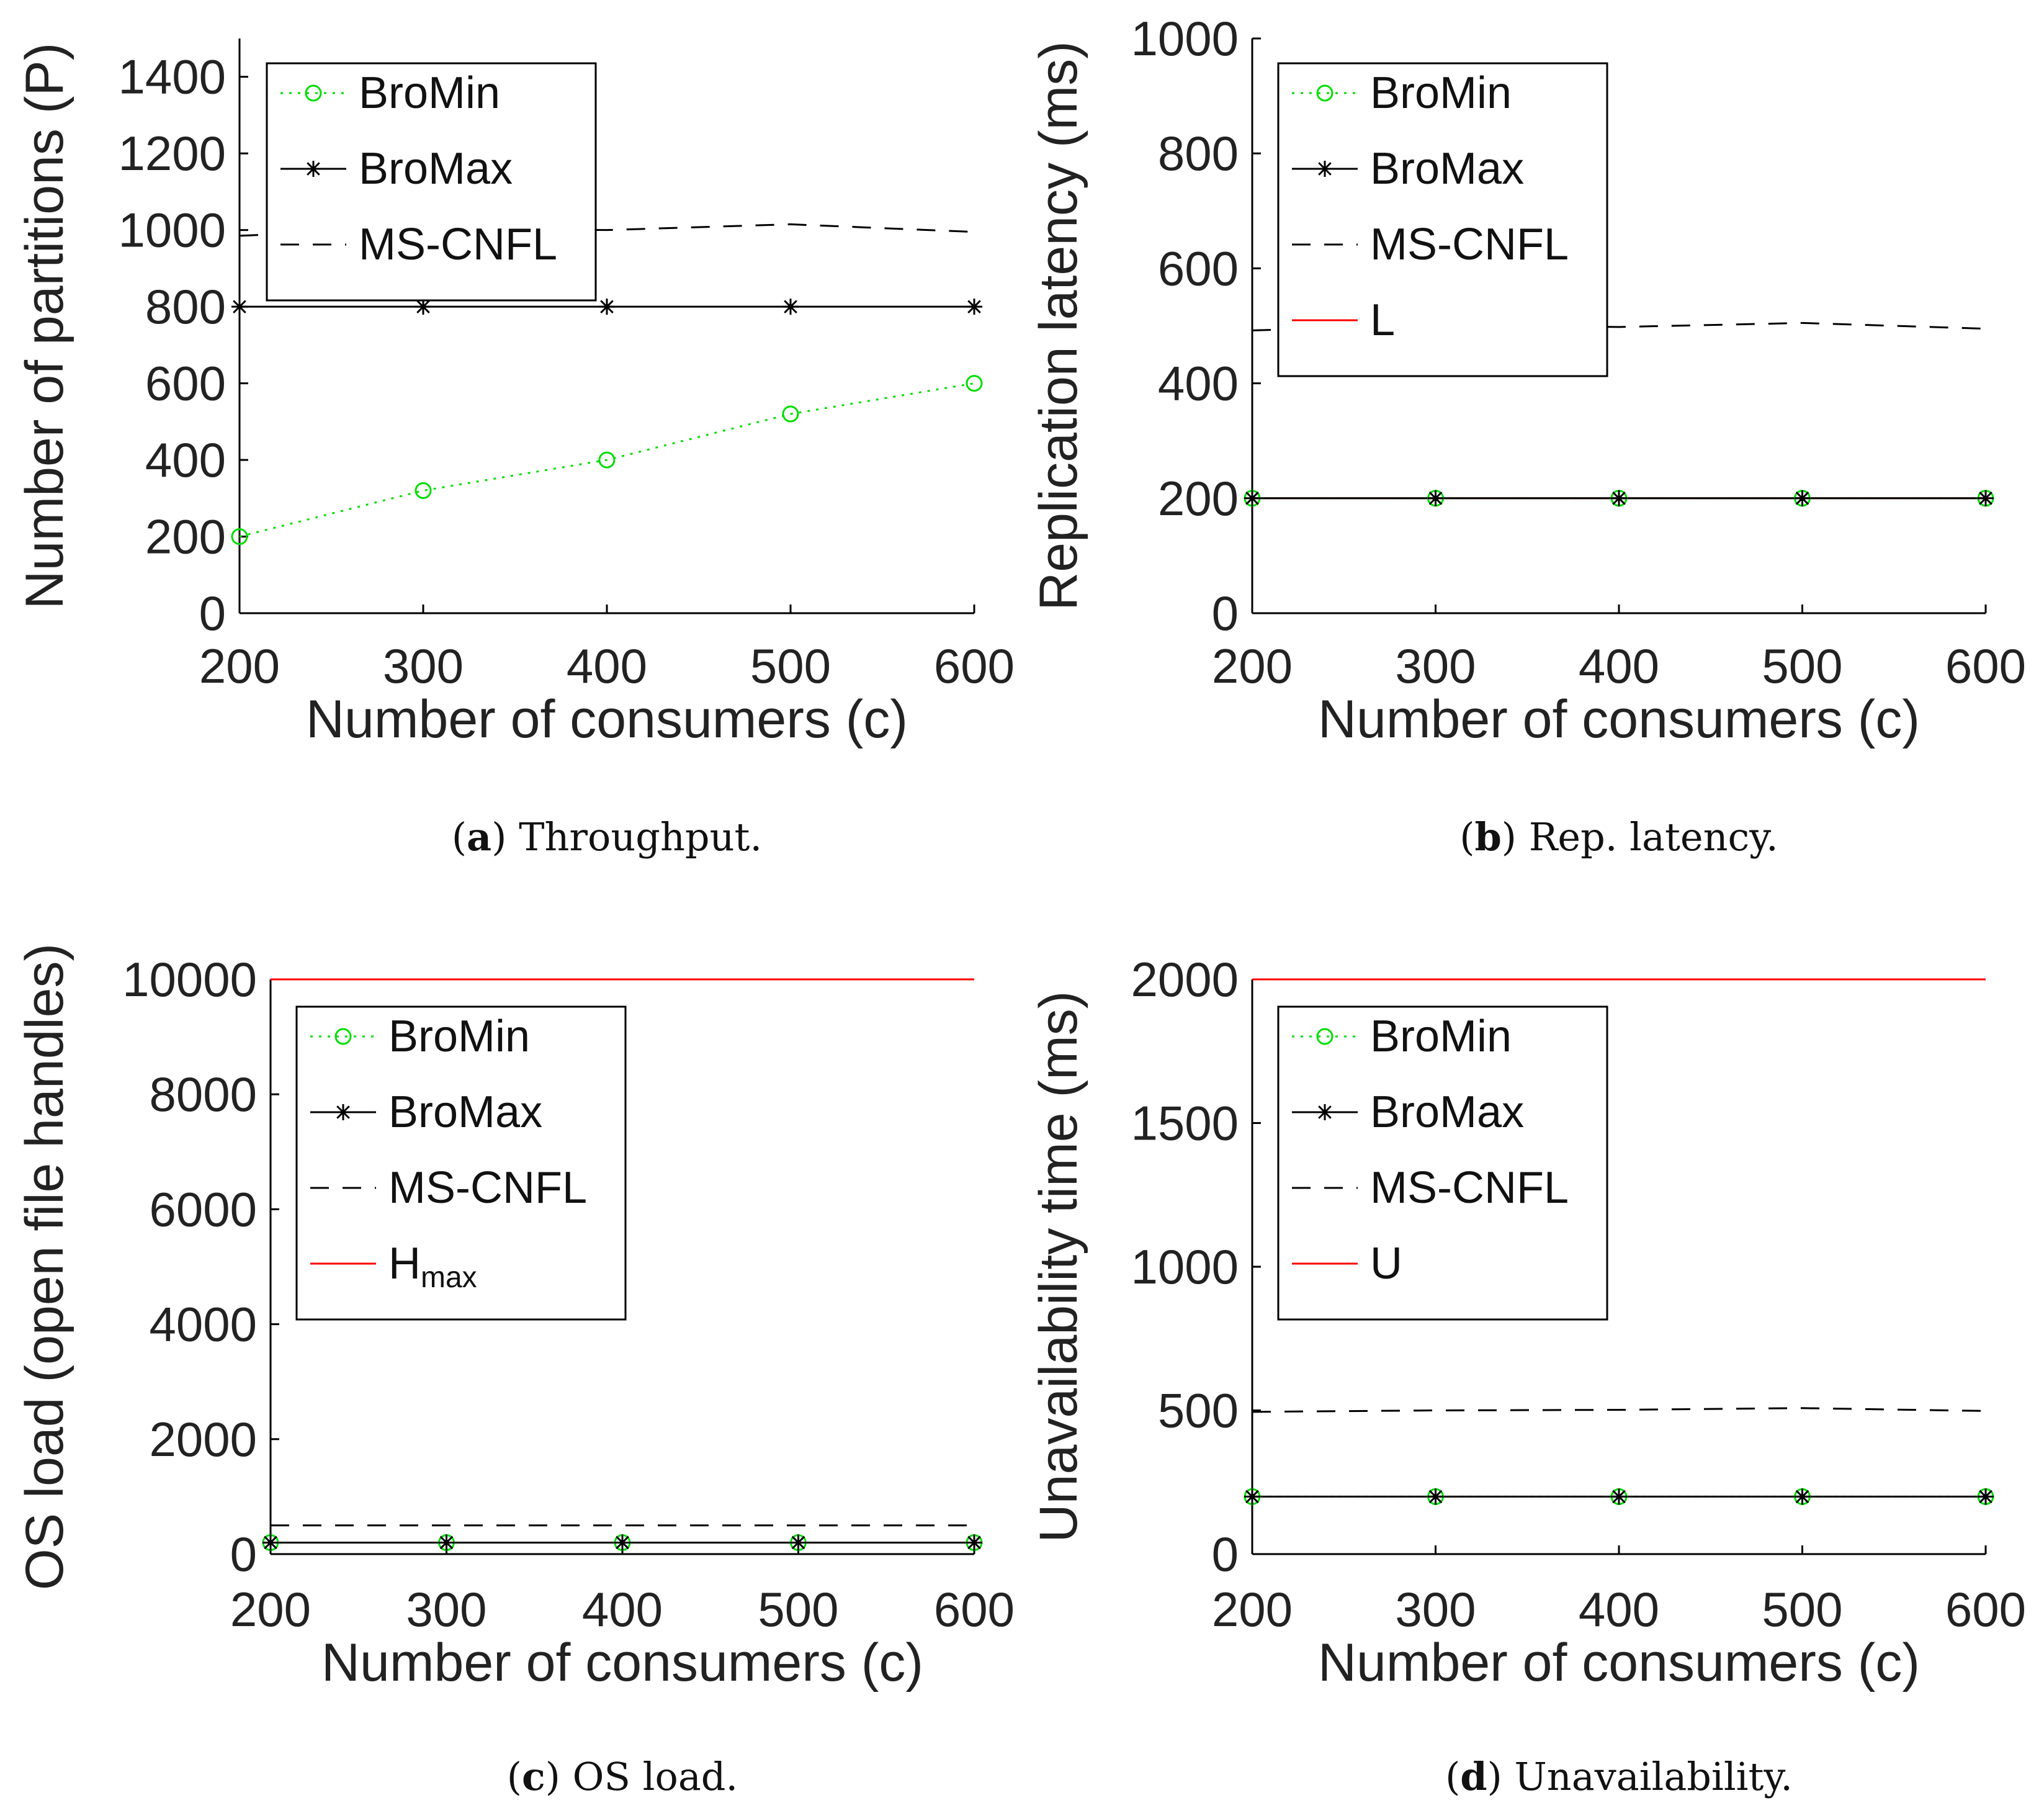 The height and width of the screenshot is (1816, 2044). Describe the element at coordinates (189, 979) in the screenshot. I see `y-tick-label: 10000` at that location.